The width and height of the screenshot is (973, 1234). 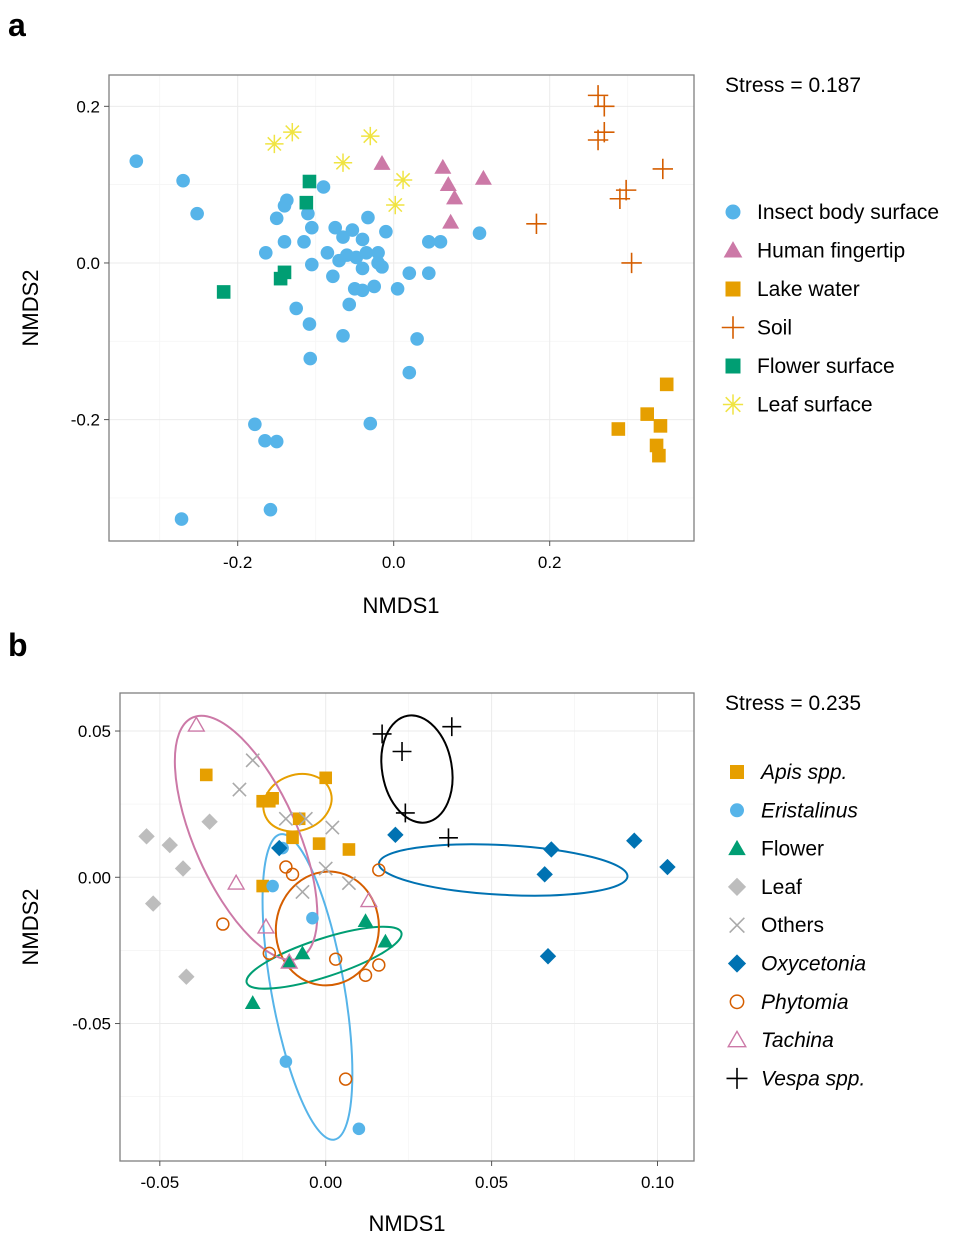 I want to click on panel-b-point-eristalinus, so click(x=286, y=1061).